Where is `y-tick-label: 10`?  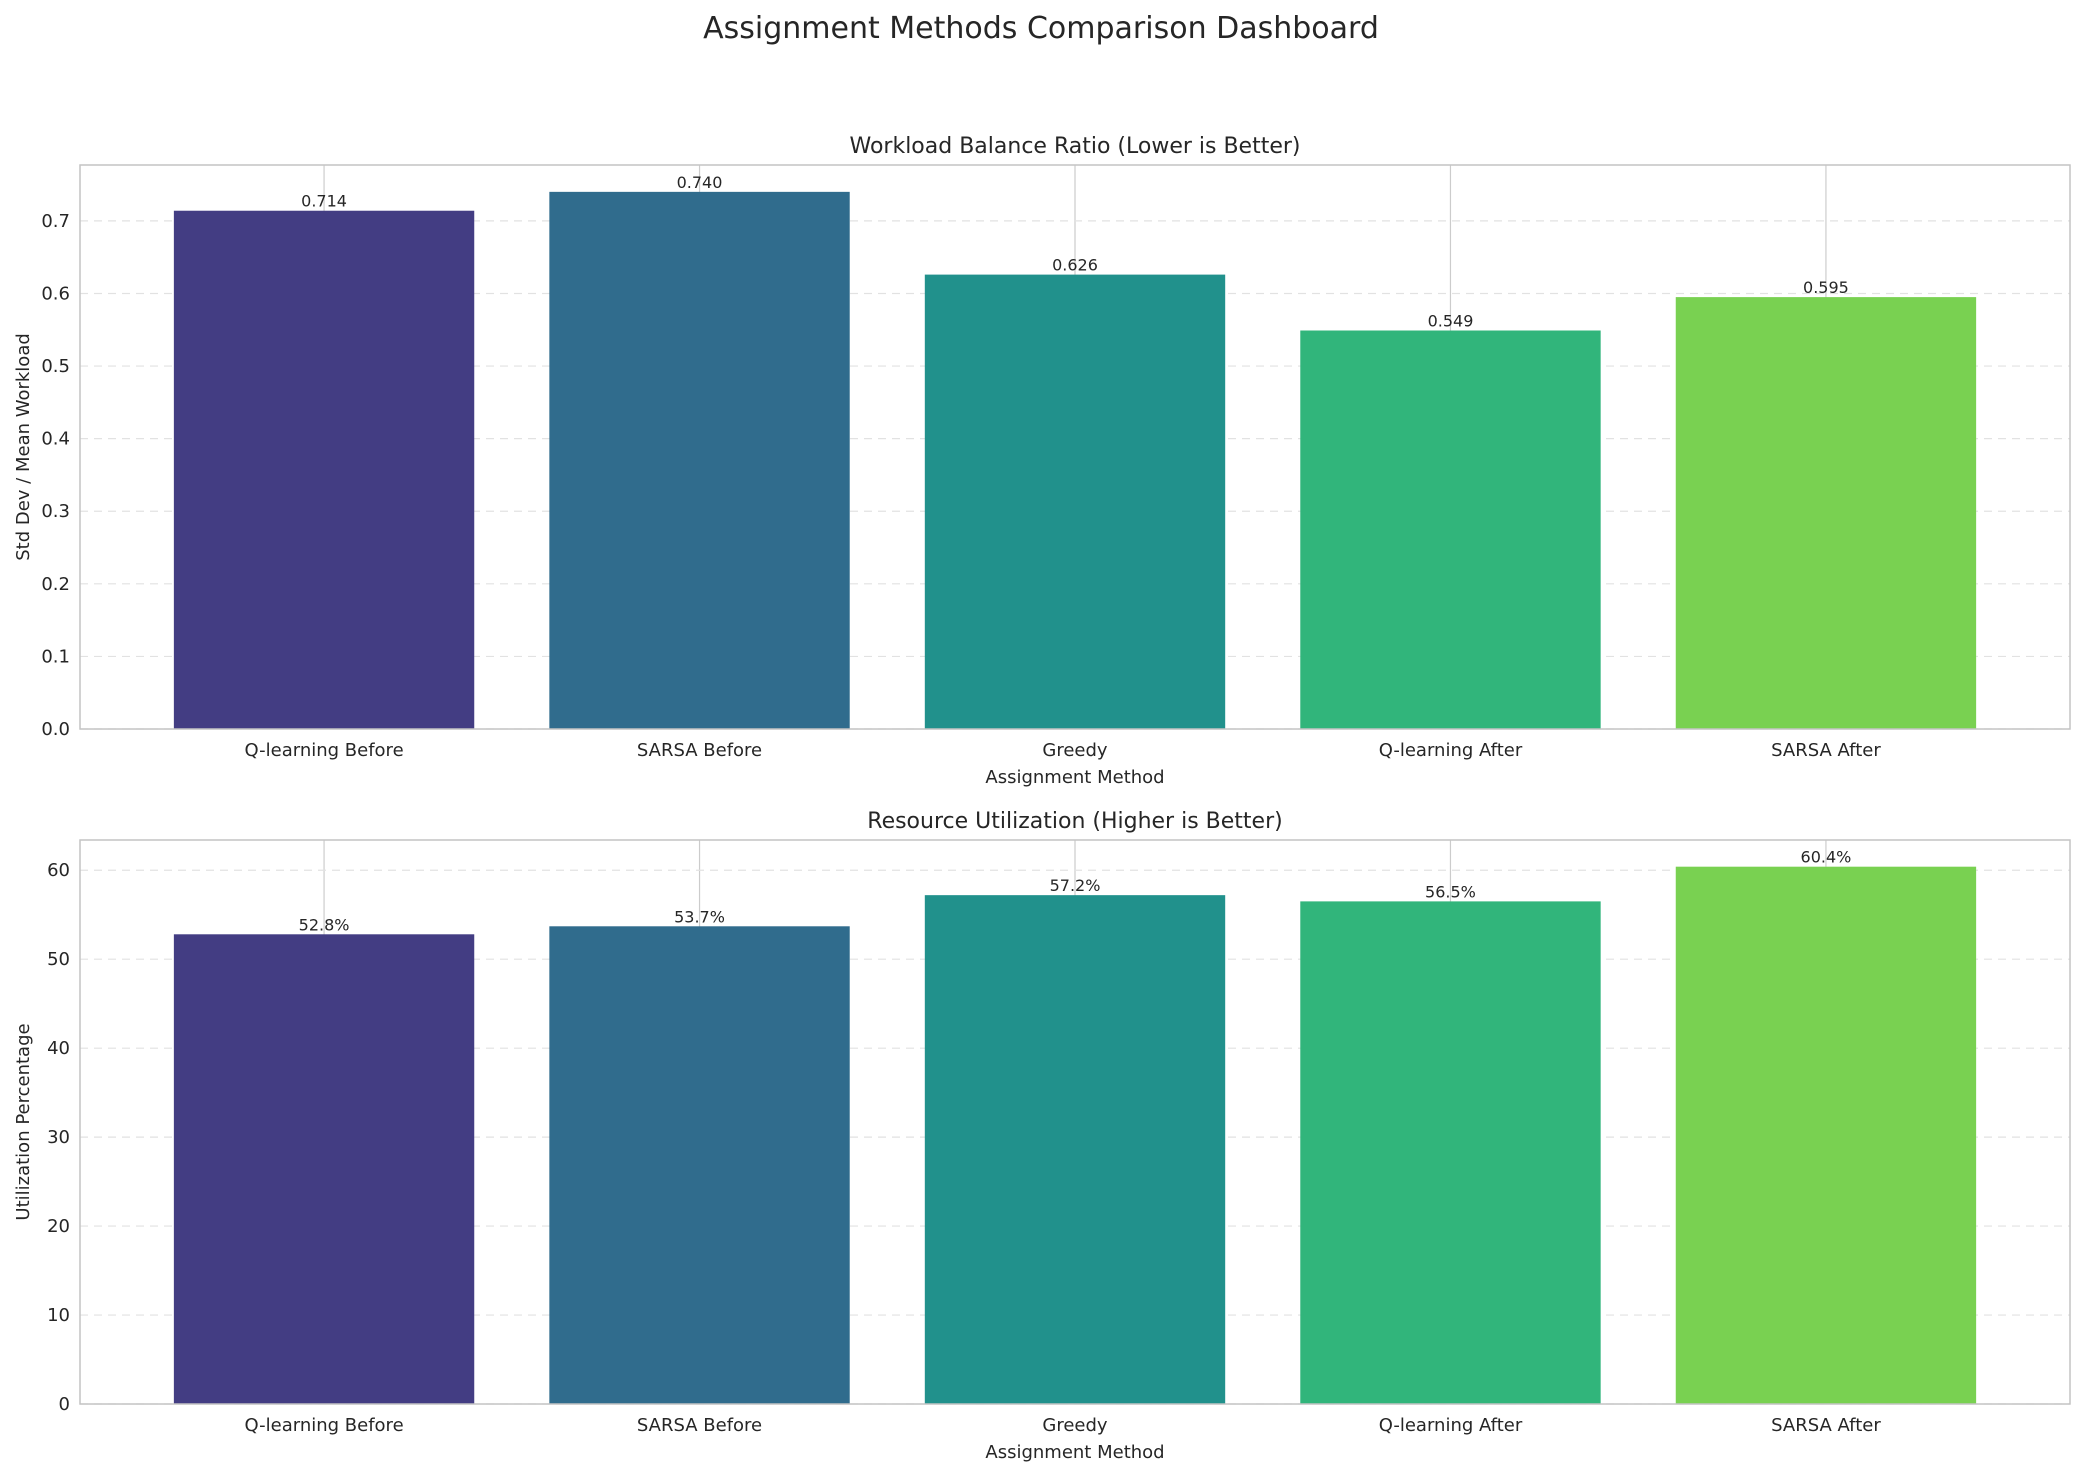
y-tick-label: 10 is located at coordinates (58, 1315).